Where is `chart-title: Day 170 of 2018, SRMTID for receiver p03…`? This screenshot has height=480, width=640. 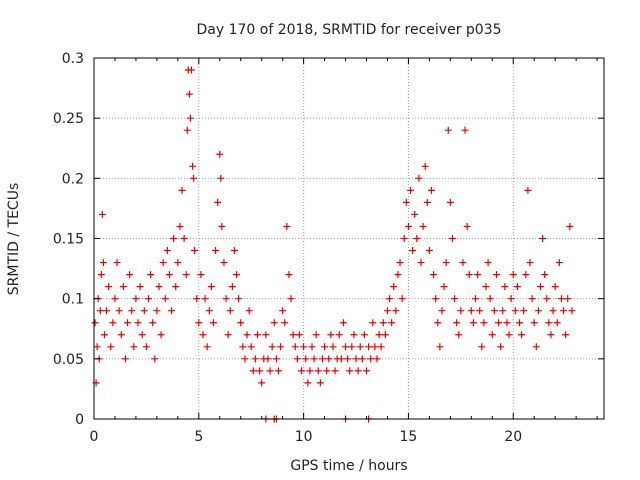 chart-title: Day 170 of 2018, SRMTID for receiver p03… is located at coordinates (348, 30).